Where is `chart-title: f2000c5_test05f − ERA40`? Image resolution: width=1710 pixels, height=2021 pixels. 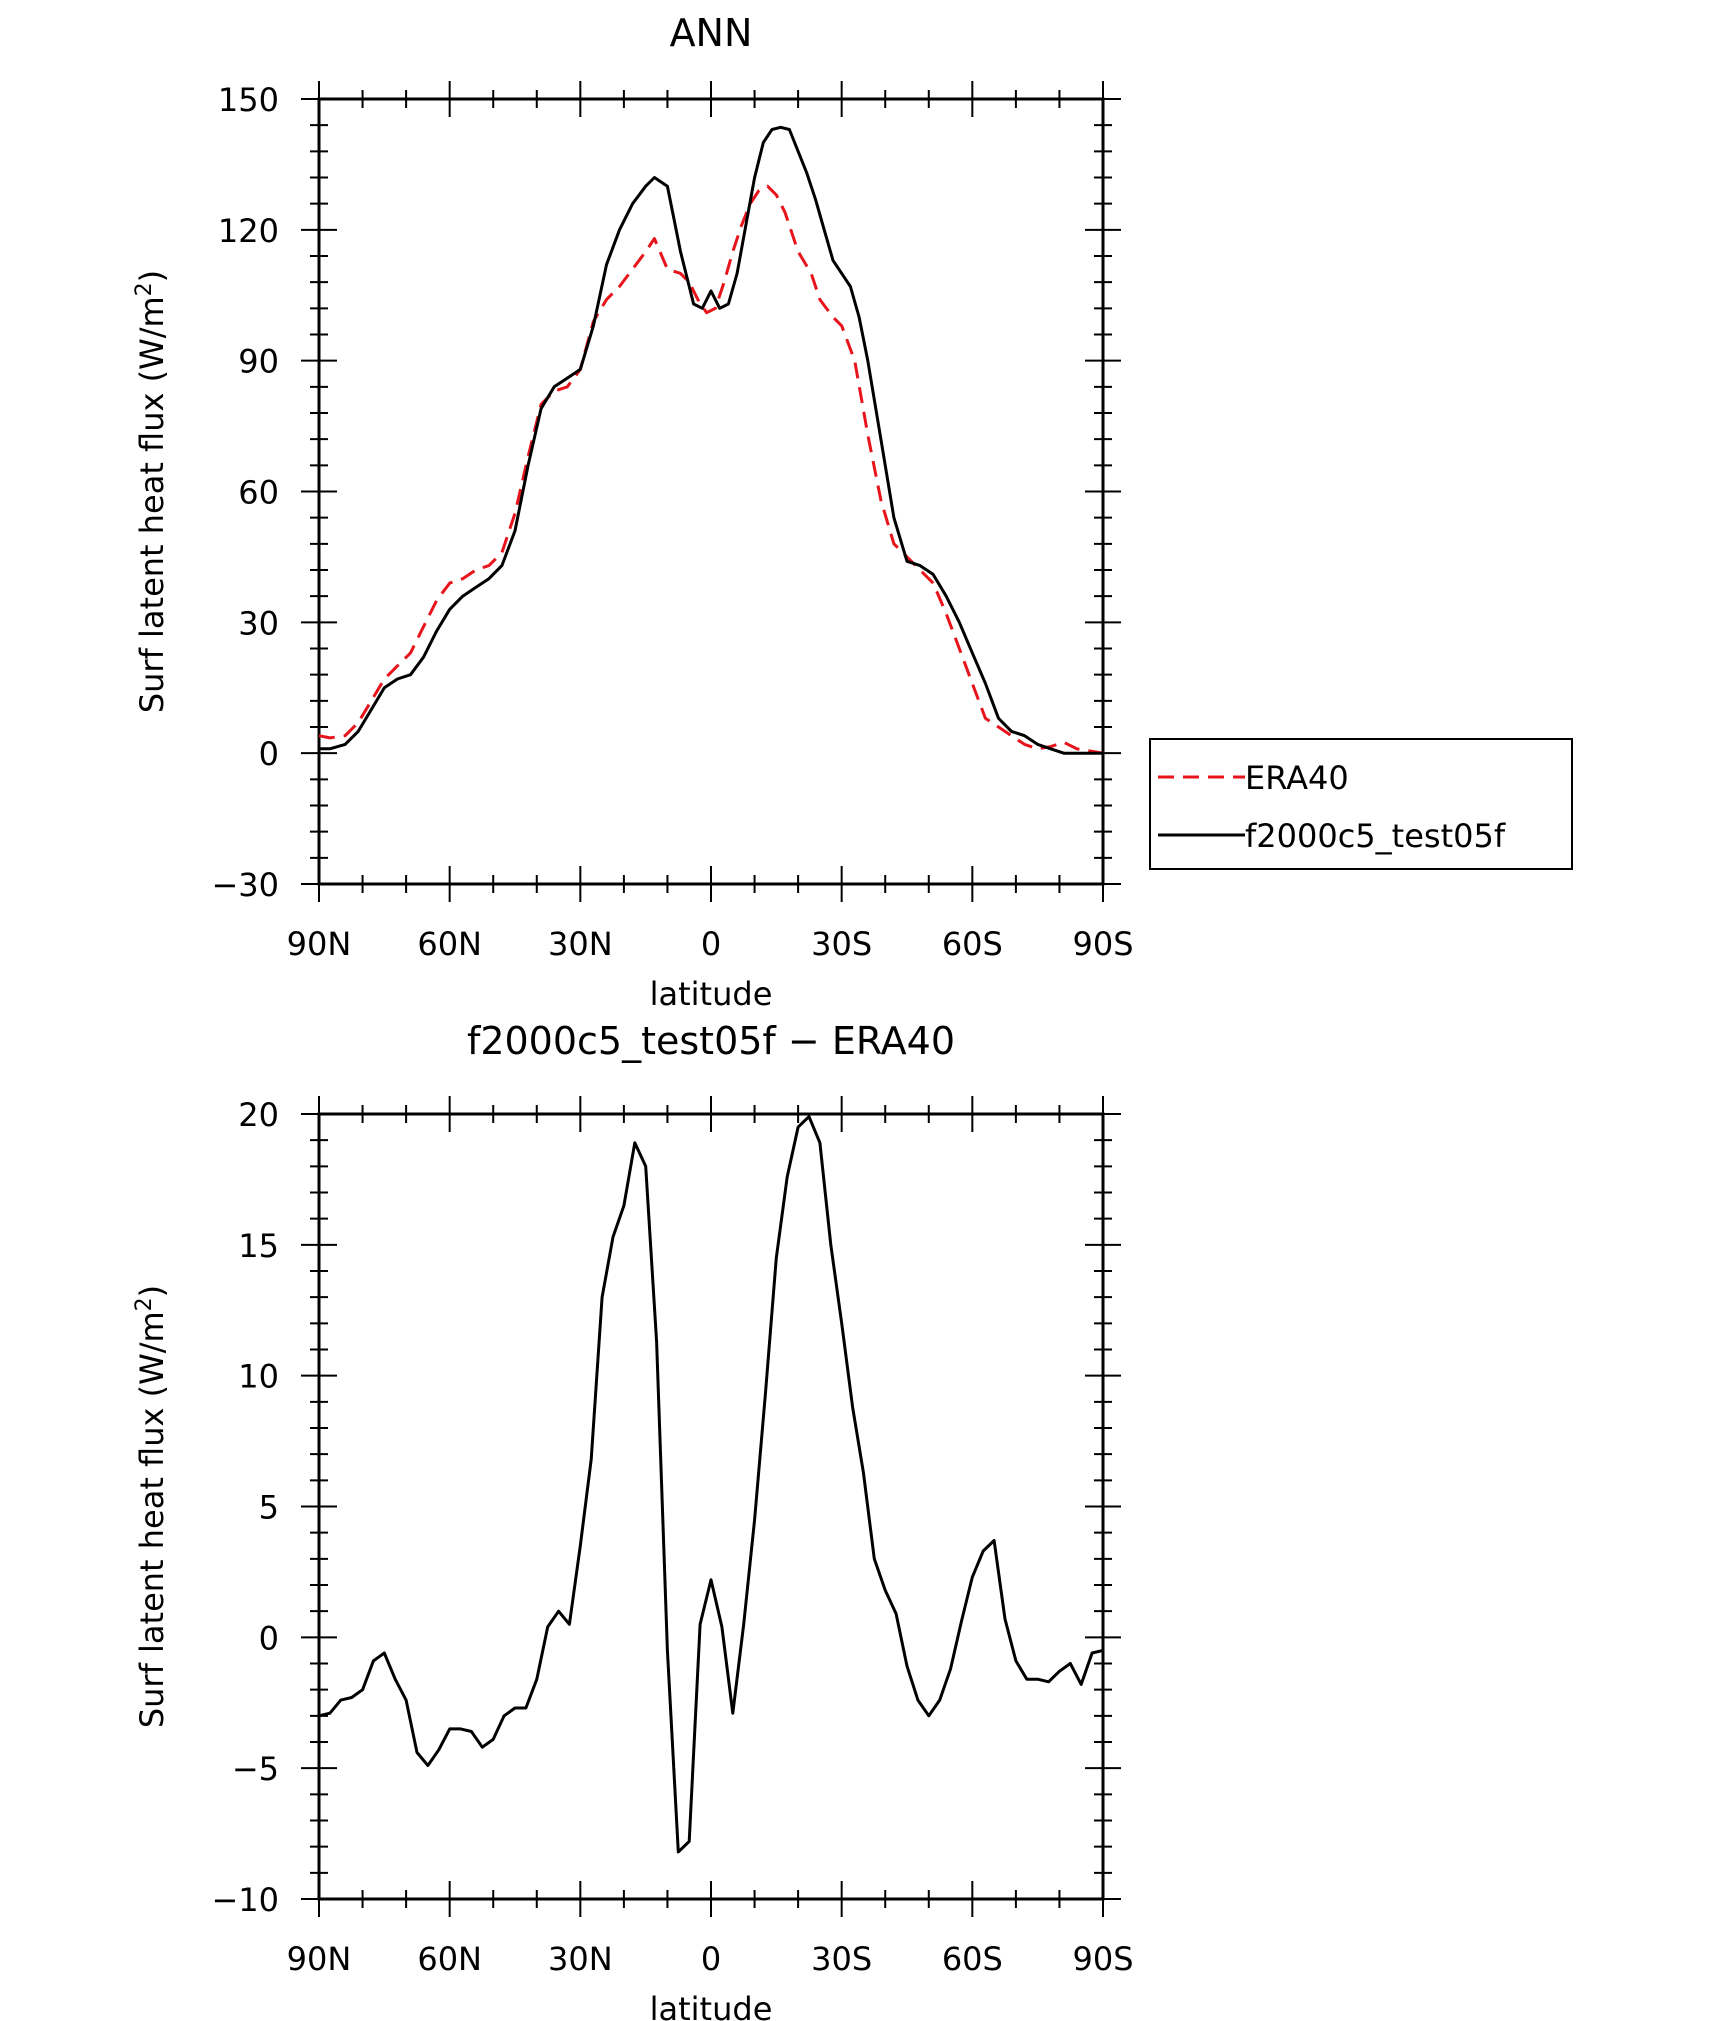 chart-title: f2000c5_test05f − ERA40 is located at coordinates (711, 1041).